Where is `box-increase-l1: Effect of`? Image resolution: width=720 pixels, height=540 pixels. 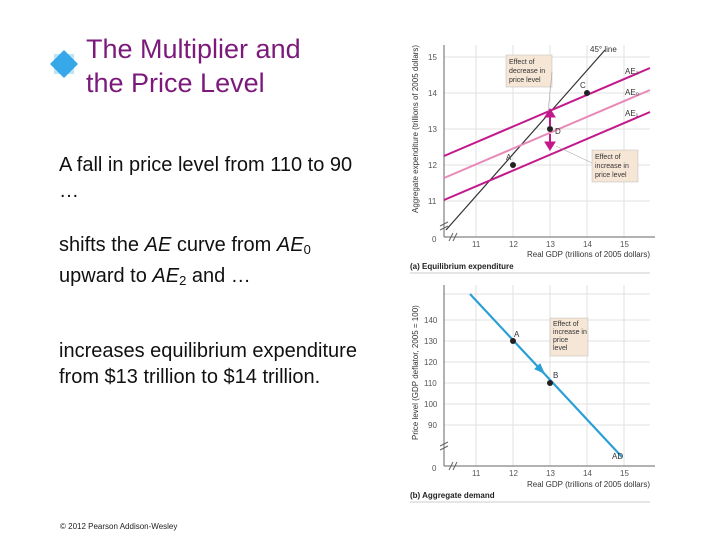
box-increase-l1: Effect of is located at coordinates (608, 157).